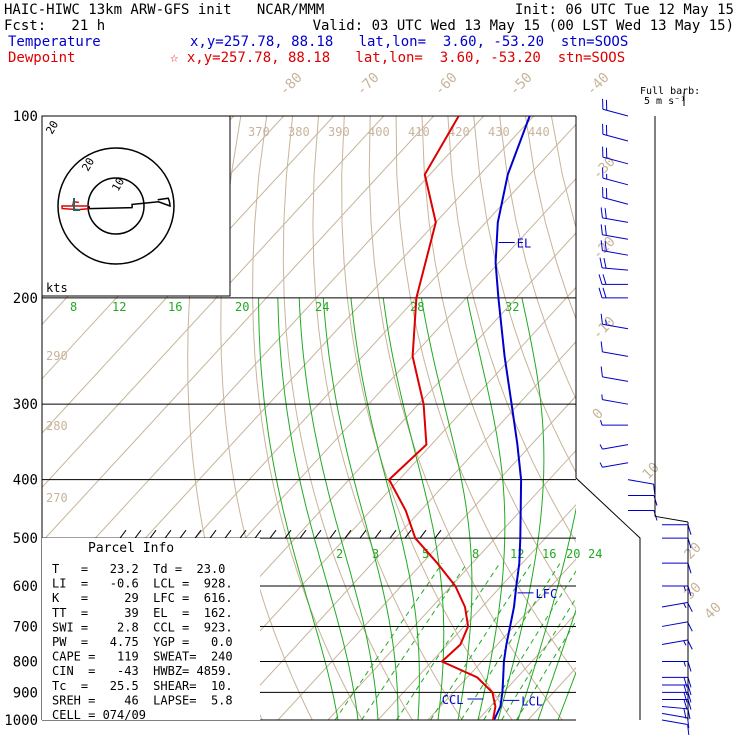 Image resolution: width=740 pixels, height=740 pixels. Describe the element at coordinates (670, 91) in the screenshot. I see `barb-legend-text: Full barb:` at that location.